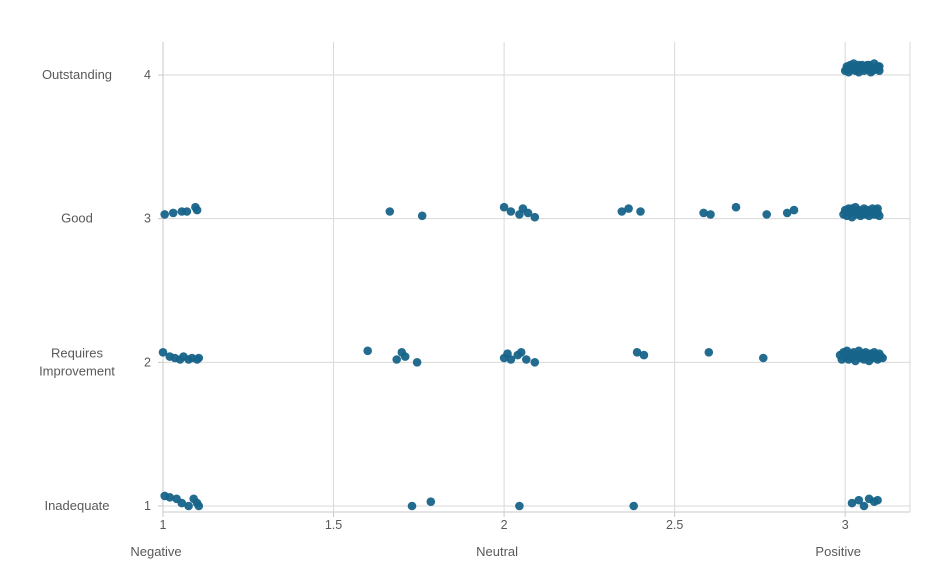 The height and width of the screenshot is (578, 946). What do you see at coordinates (674, 525) in the screenshot?
I see `x-tick-label: 2.5` at bounding box center [674, 525].